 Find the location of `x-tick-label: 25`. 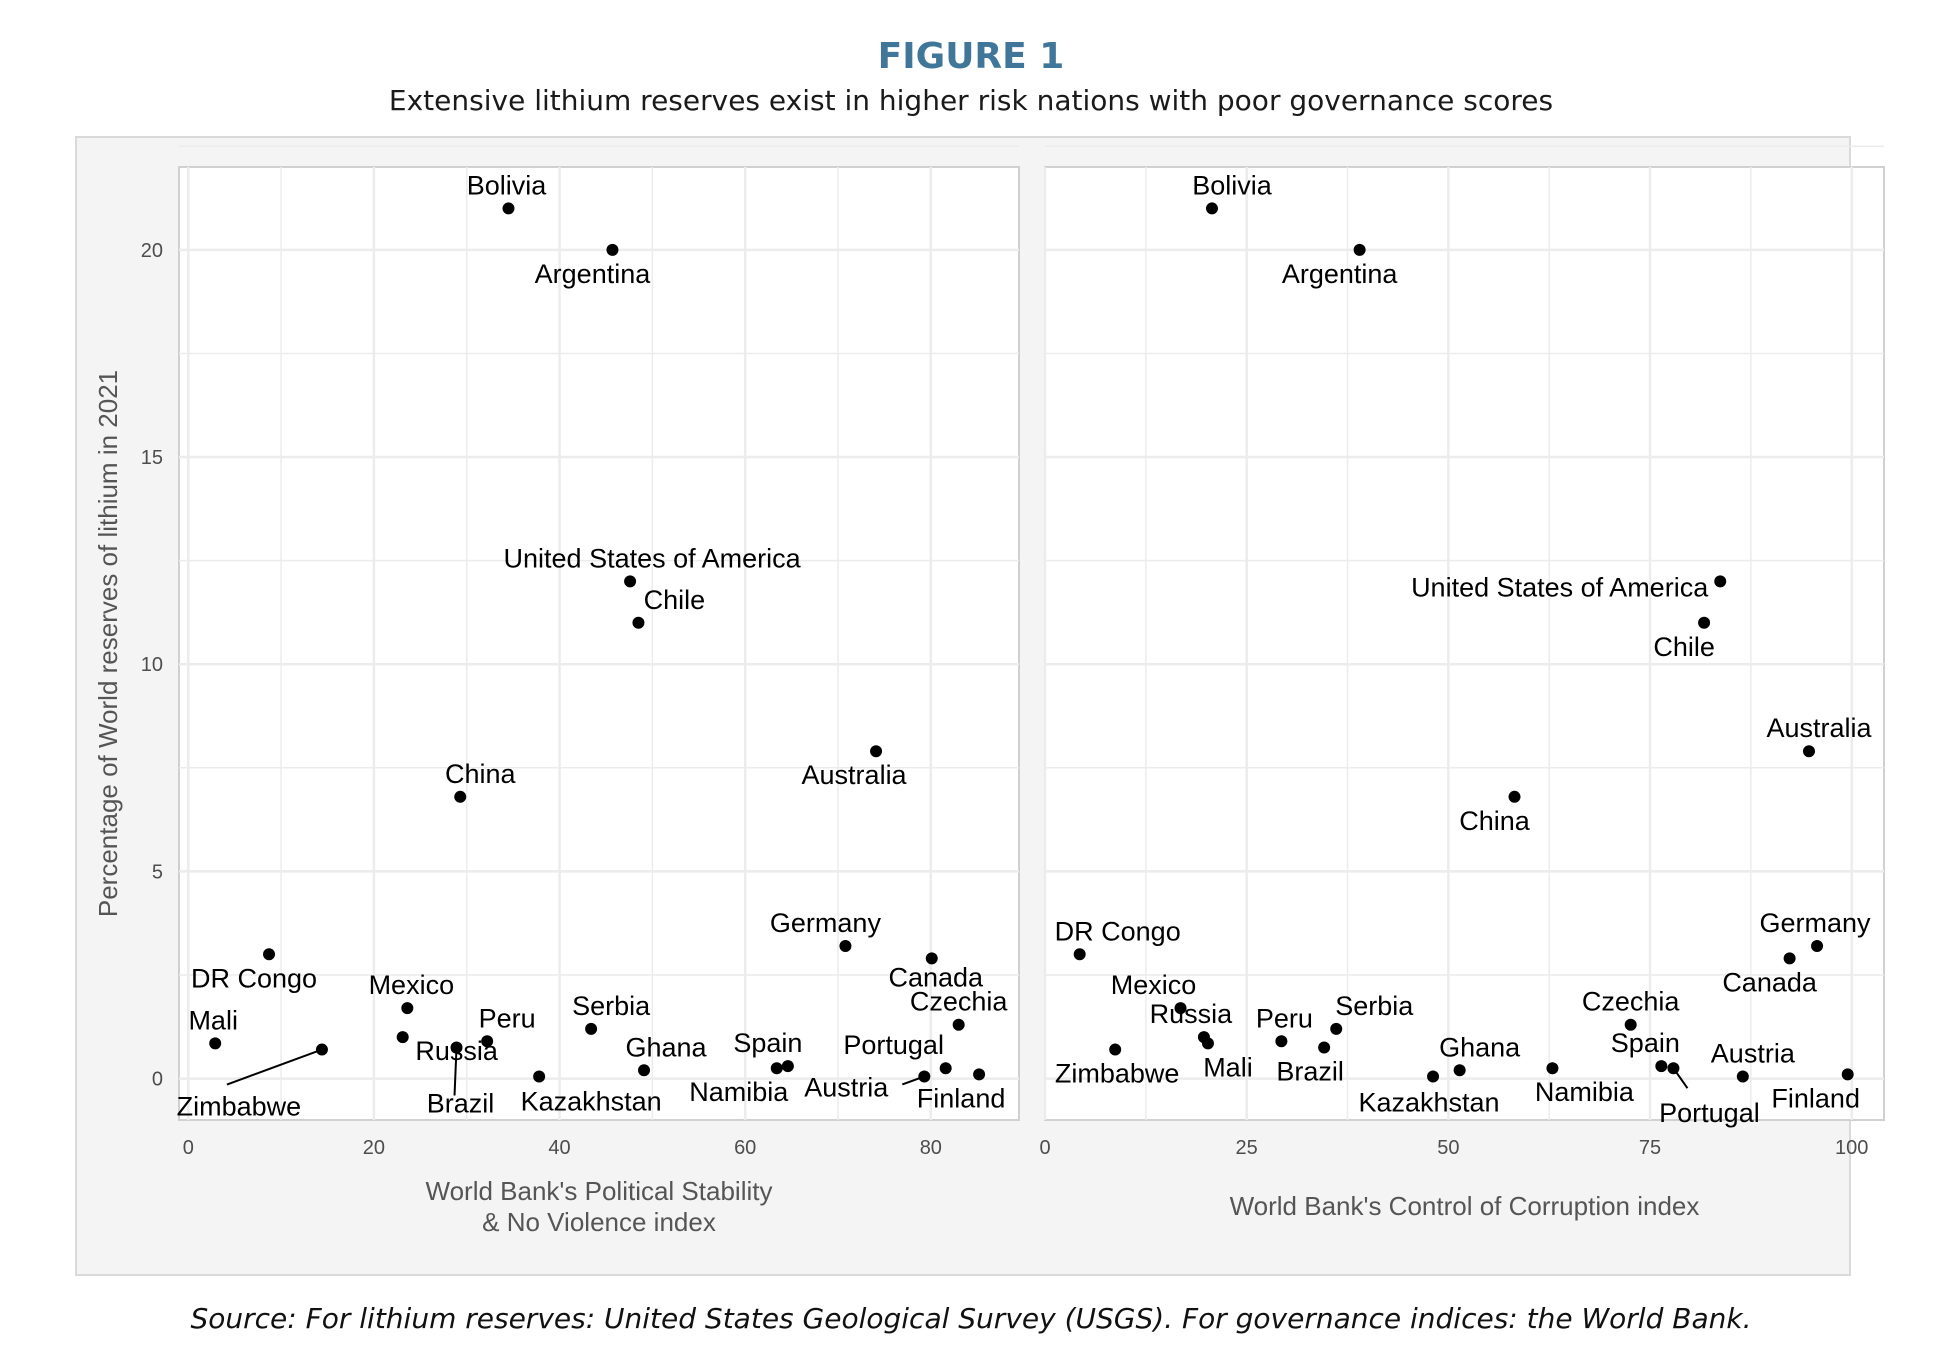

x-tick-label: 25 is located at coordinates (1247, 1148).